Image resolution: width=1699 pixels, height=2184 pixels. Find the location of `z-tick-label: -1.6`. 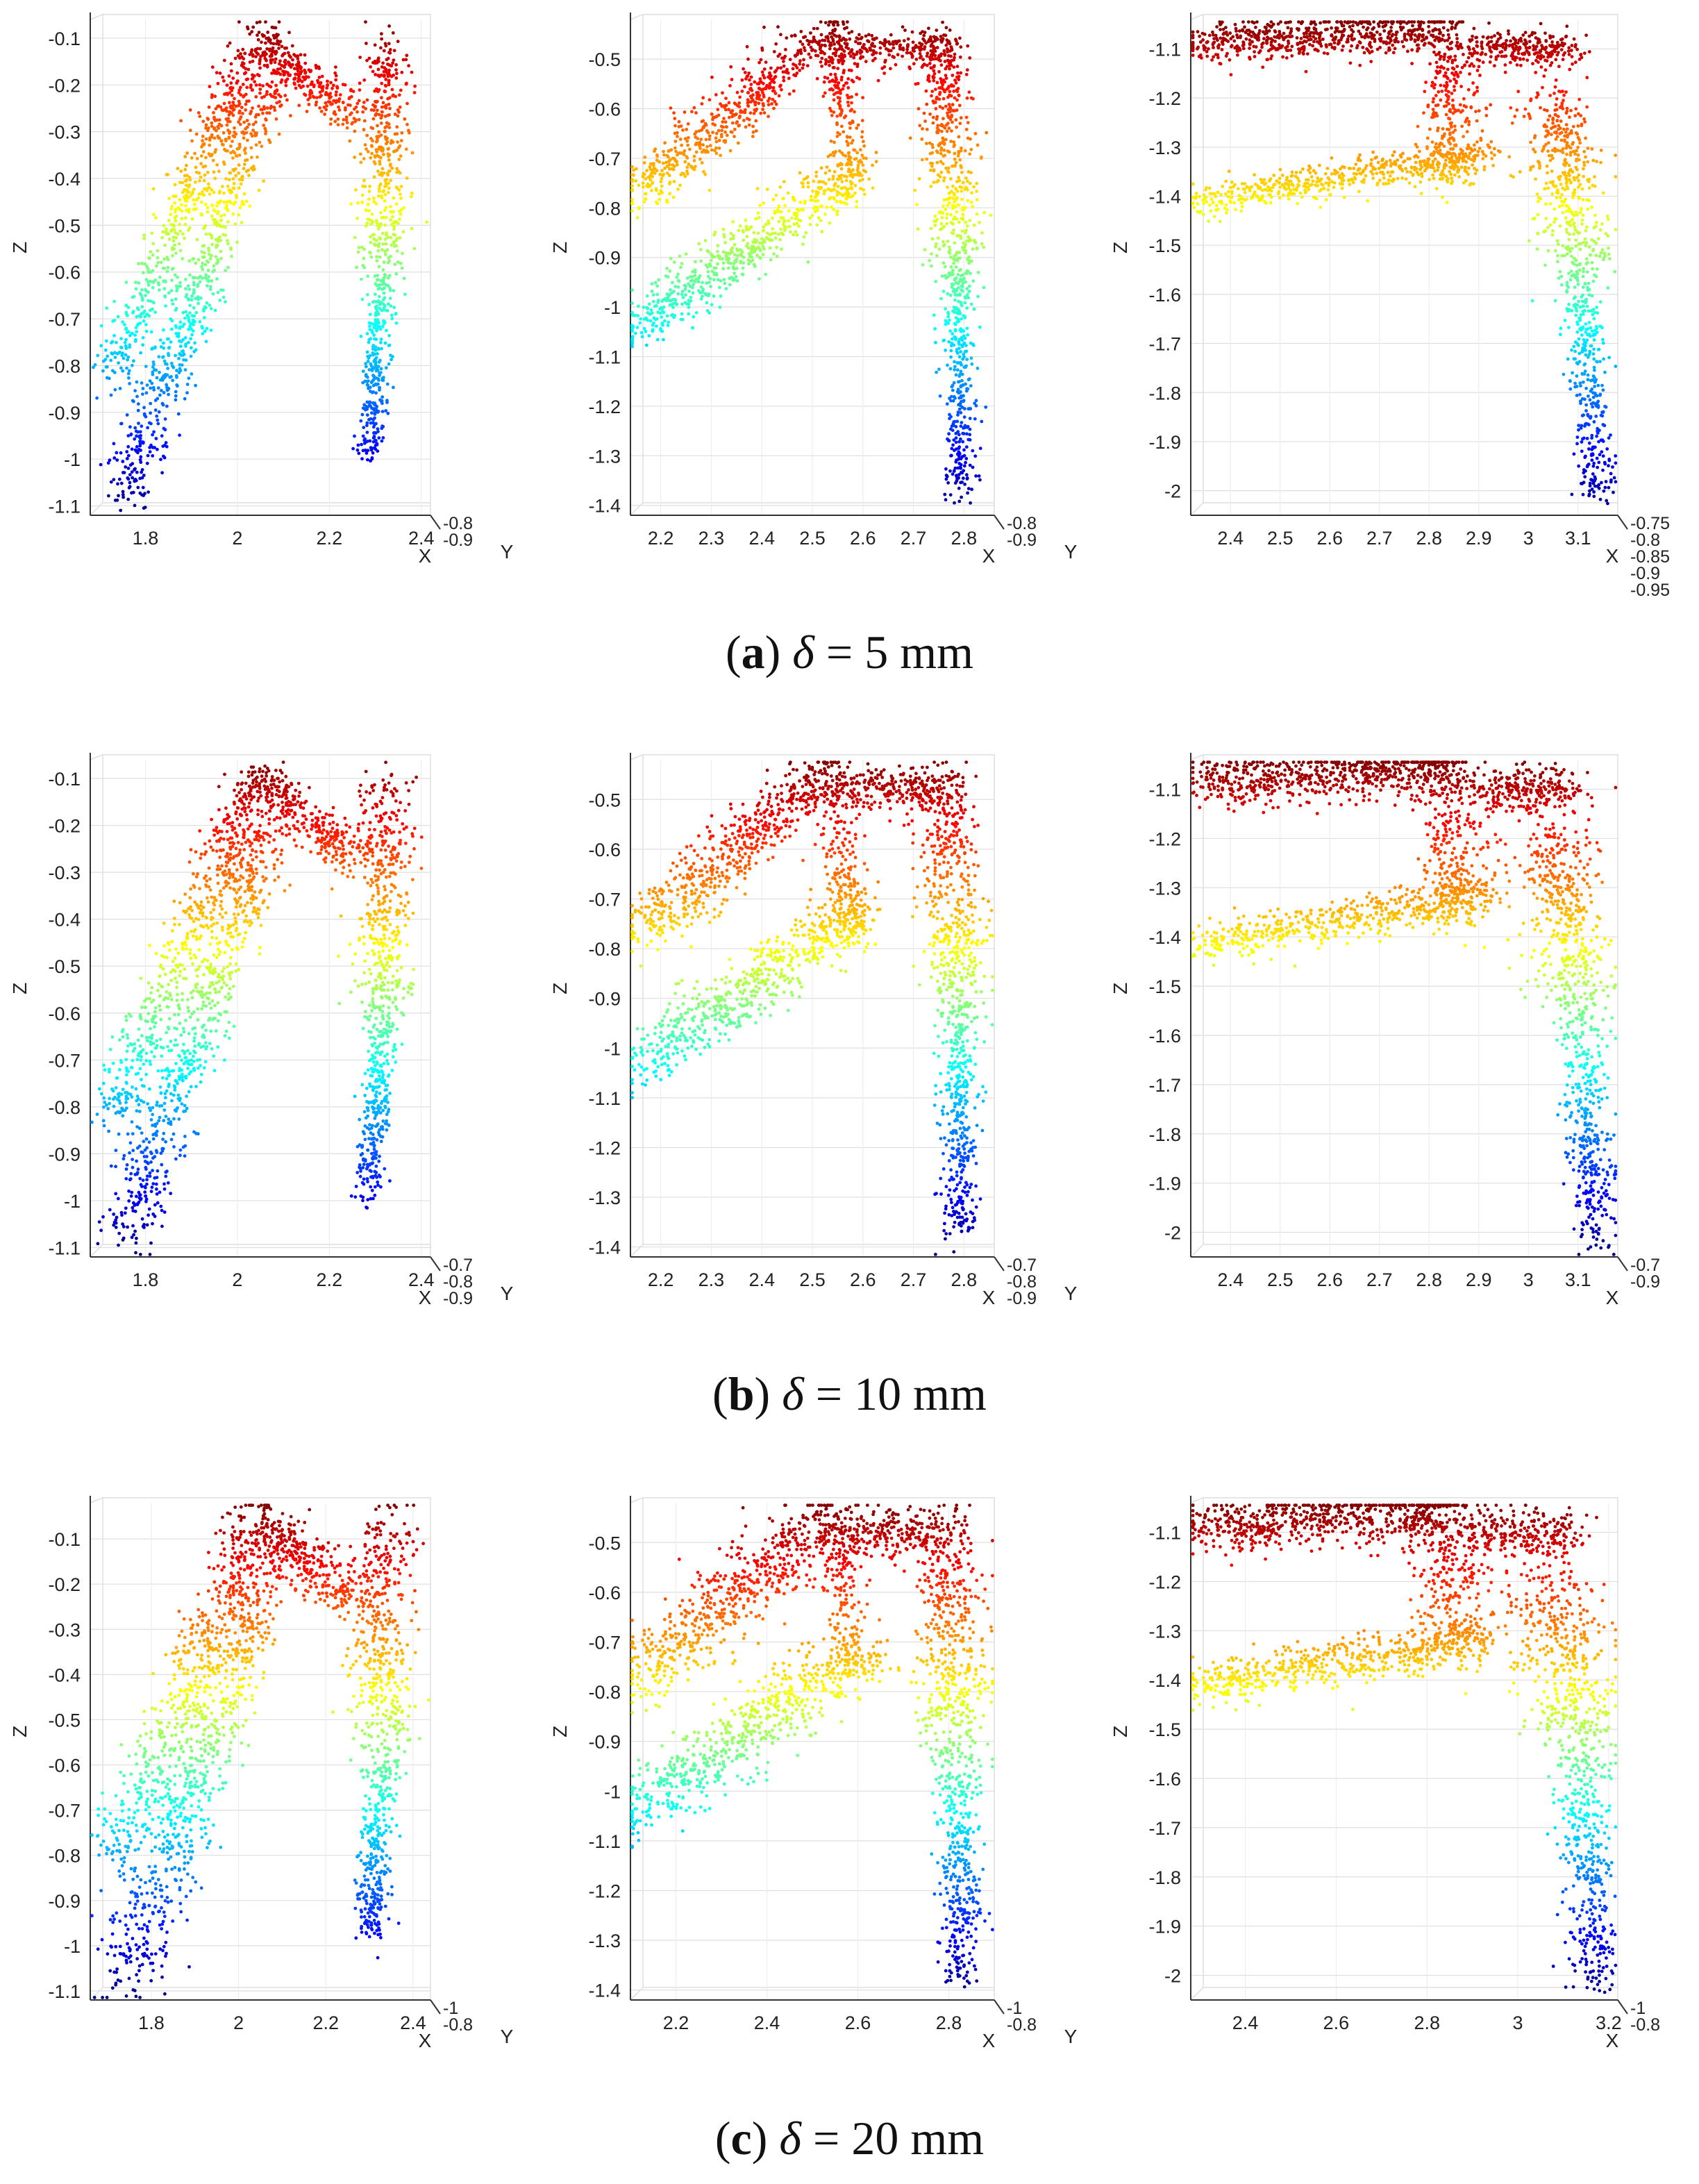

z-tick-label: -1.6 is located at coordinates (1164, 1036).